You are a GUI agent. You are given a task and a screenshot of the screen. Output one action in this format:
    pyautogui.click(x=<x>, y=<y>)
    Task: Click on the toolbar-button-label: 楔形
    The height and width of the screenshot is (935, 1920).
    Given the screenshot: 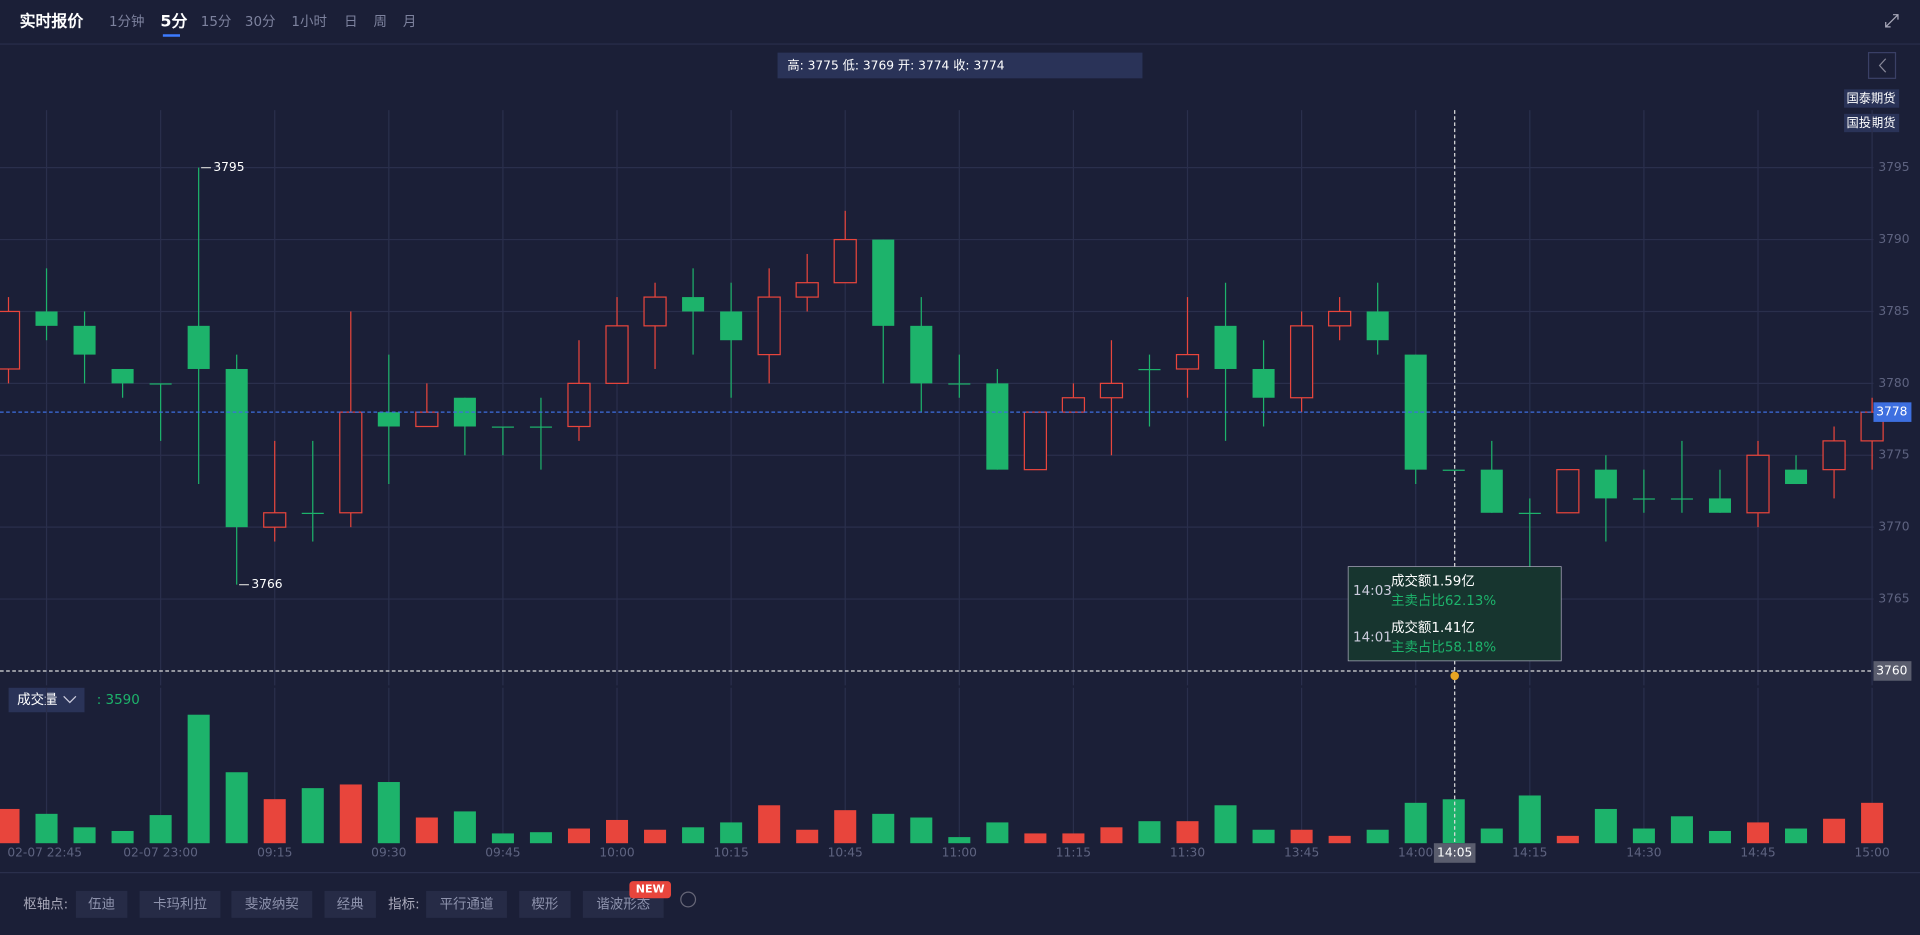 What is the action you would take?
    pyautogui.click(x=544, y=904)
    